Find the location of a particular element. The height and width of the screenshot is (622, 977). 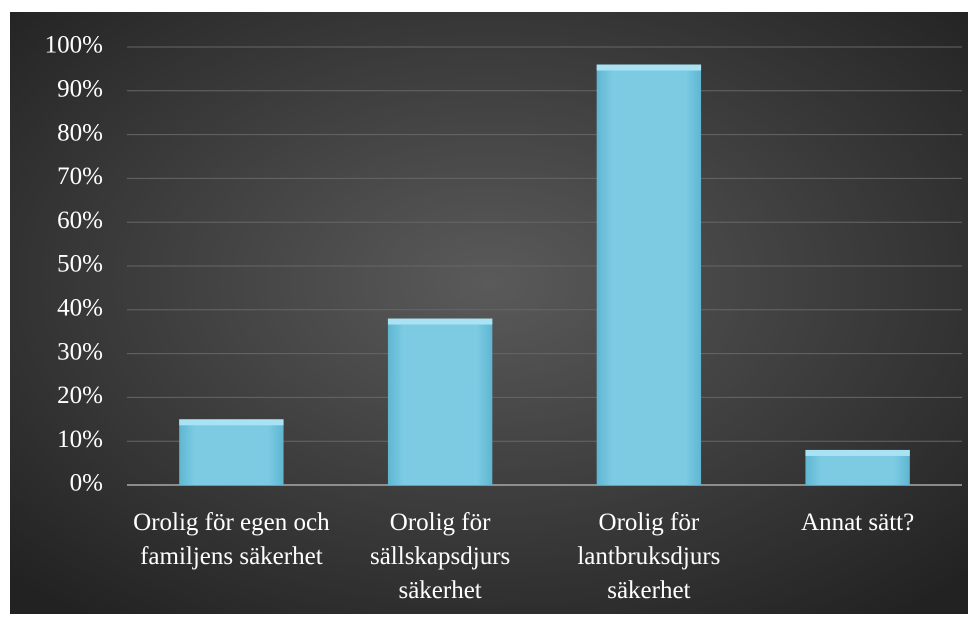

y-tick-label: 80% is located at coordinates (80, 132).